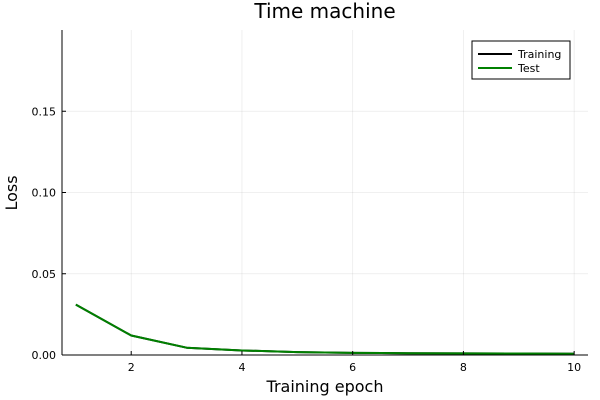 This screenshot has width=600, height=400. What do you see at coordinates (463, 367) in the screenshot?
I see `x-tick-label: 8` at bounding box center [463, 367].